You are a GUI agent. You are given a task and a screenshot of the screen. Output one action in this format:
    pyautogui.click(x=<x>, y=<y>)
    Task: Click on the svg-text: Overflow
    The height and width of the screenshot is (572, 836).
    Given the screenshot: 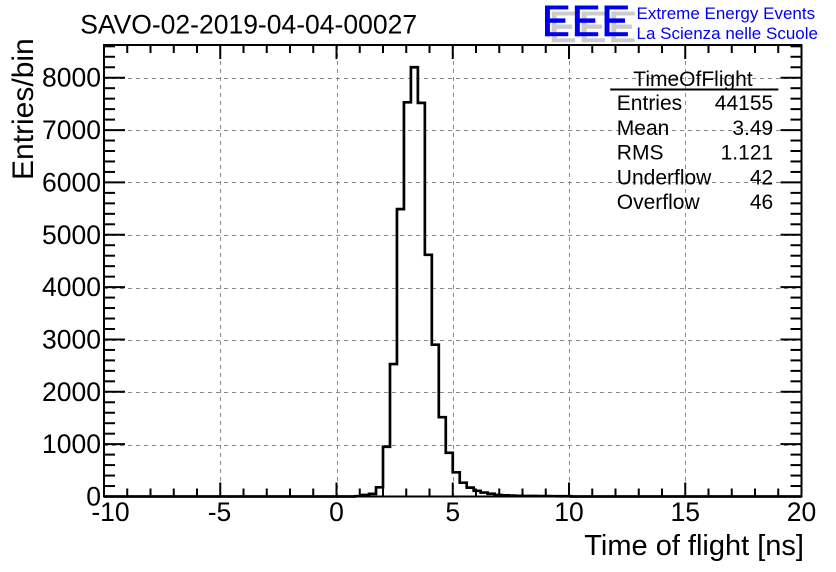 What is the action you would take?
    pyautogui.click(x=659, y=202)
    